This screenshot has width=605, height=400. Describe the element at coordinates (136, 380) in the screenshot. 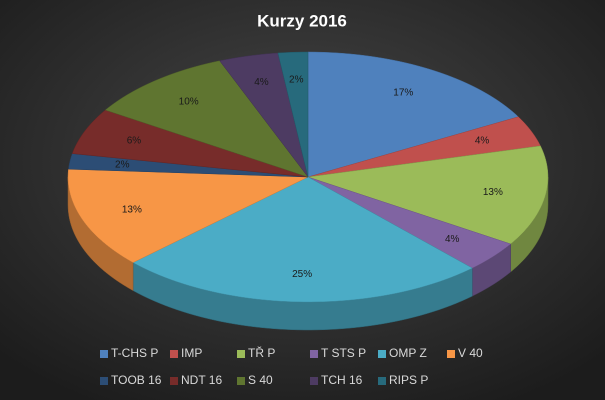

I see `legend-label: TOOB 16` at that location.